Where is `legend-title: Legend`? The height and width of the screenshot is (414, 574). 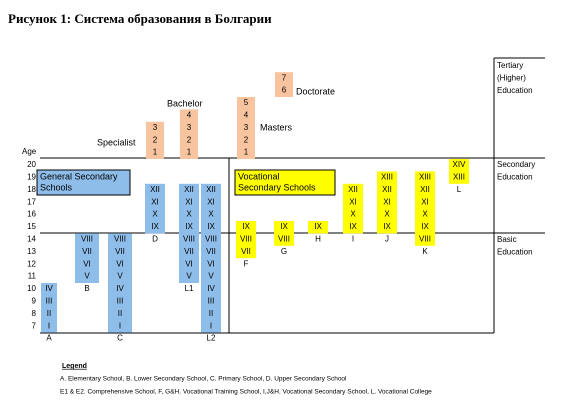 legend-title: Legend is located at coordinates (74, 366).